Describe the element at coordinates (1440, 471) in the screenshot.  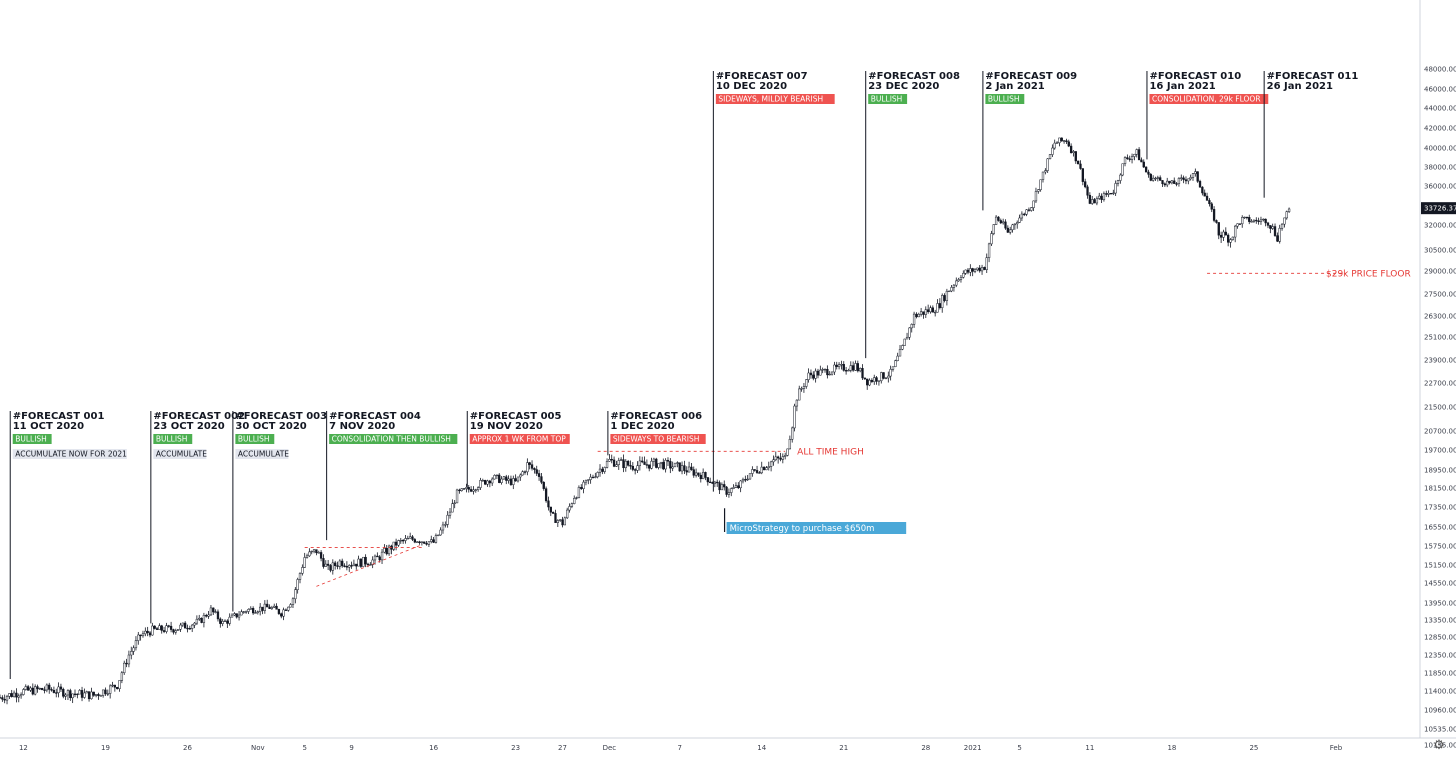
I see `y-tick-label: 18950.00` at that location.